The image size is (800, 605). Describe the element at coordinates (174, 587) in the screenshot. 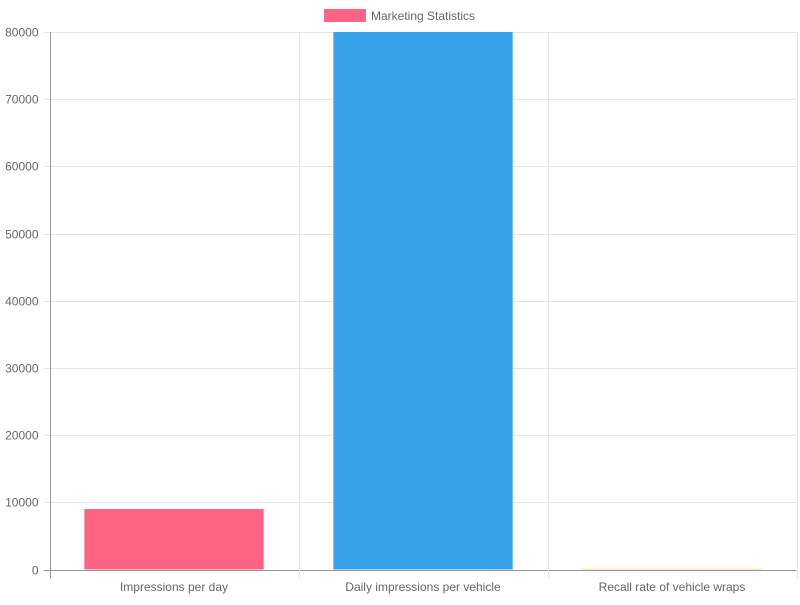

I see `x-tick-label: Impressions per day` at that location.